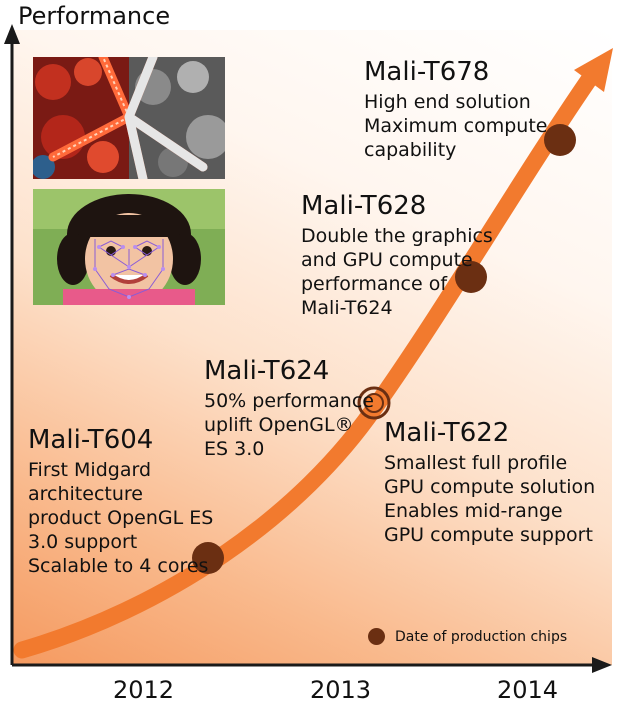  I want to click on legend-label: Date of production chips, so click(481, 636).